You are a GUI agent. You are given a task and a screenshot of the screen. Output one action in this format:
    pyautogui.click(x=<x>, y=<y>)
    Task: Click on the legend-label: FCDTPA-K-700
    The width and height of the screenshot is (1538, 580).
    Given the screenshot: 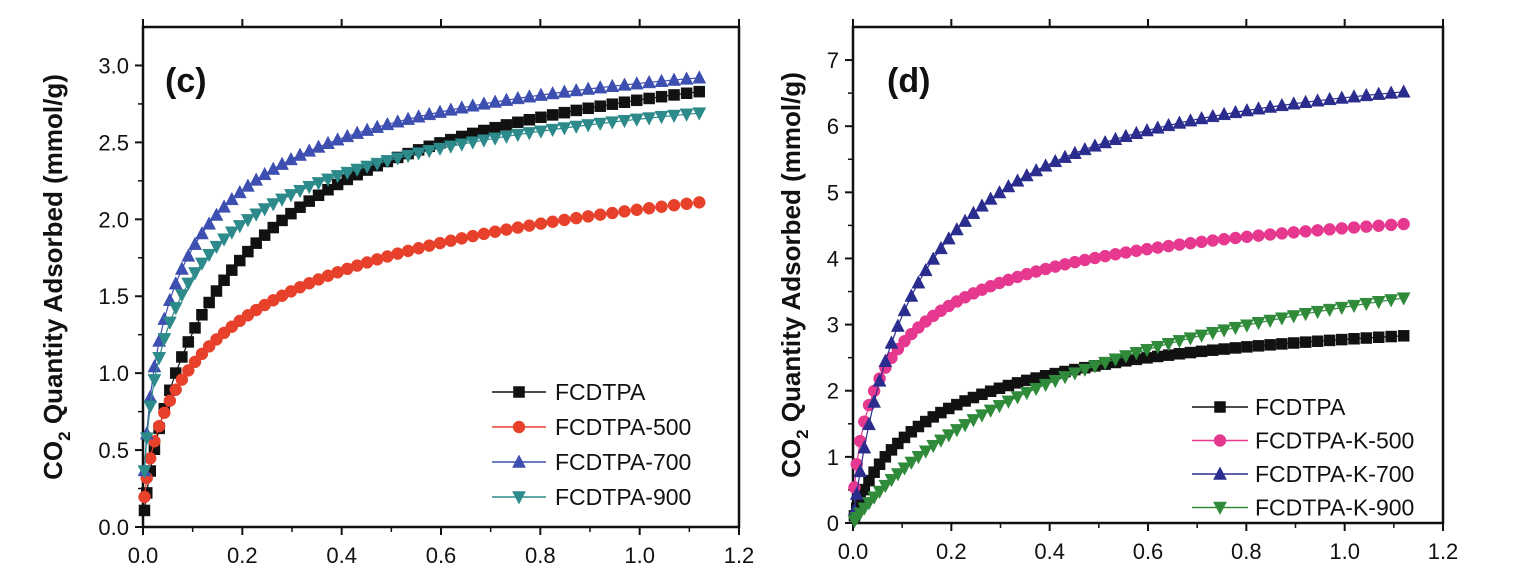 What is the action you would take?
    pyautogui.click(x=1334, y=474)
    